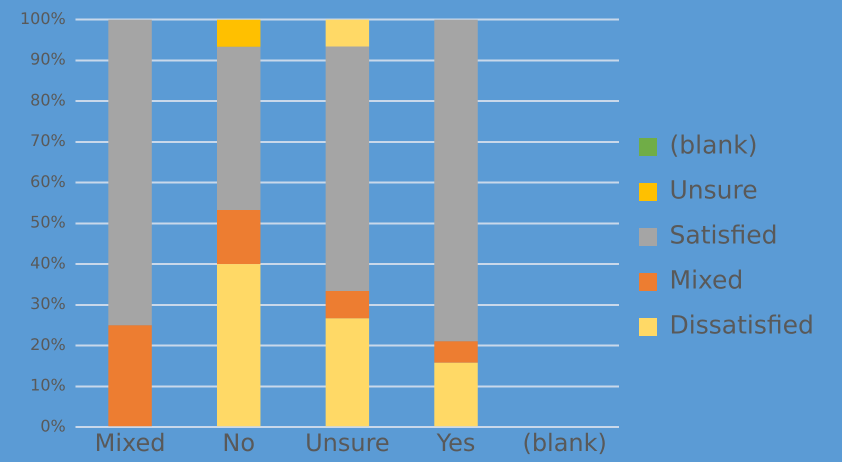 The height and width of the screenshot is (462, 842). Describe the element at coordinates (48, 140) in the screenshot. I see `y-tick-label: 70%` at that location.